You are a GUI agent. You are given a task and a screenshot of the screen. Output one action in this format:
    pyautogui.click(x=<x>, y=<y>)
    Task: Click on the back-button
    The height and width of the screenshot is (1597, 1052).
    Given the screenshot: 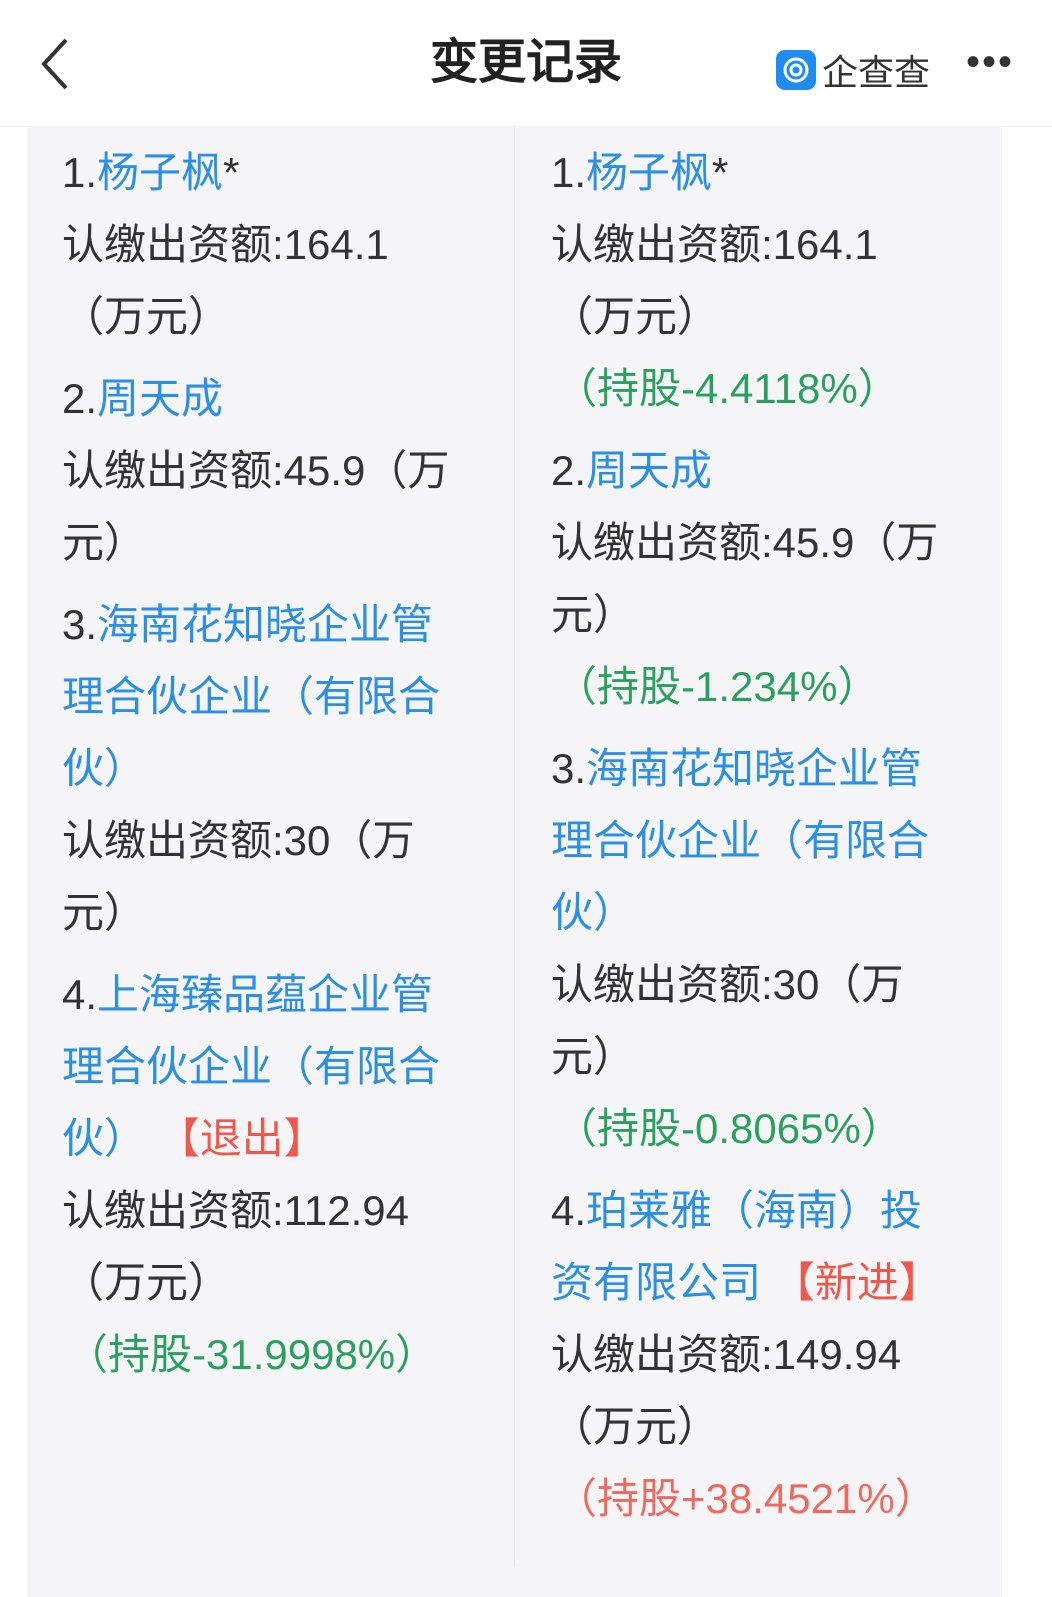 What is the action you would take?
    pyautogui.click(x=58, y=64)
    